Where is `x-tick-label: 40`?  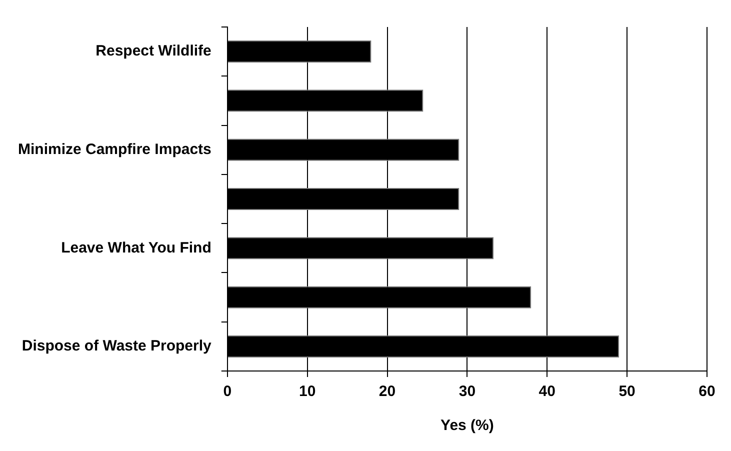
x-tick-label: 40 is located at coordinates (547, 391).